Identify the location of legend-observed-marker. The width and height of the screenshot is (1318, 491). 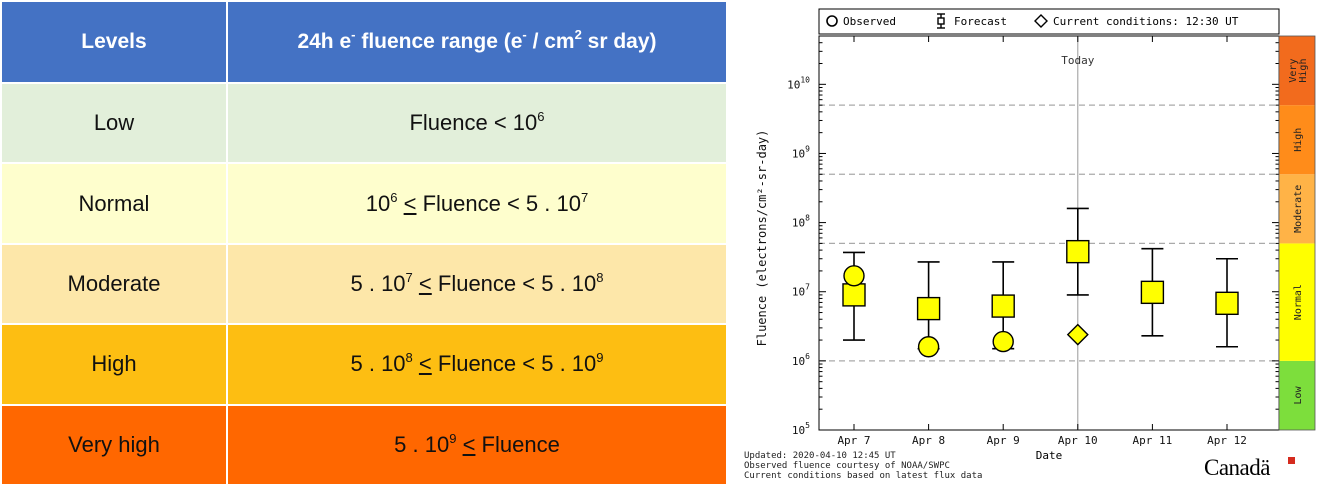
(832, 21).